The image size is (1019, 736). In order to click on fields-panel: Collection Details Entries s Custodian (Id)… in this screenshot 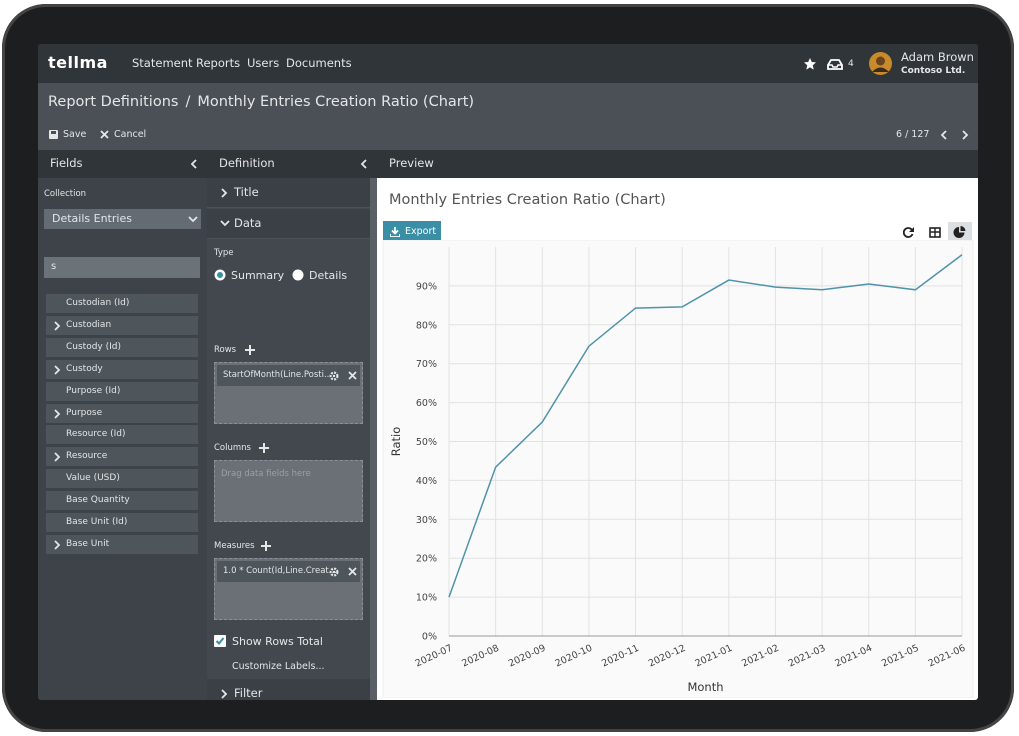, I will do `click(122, 439)`.